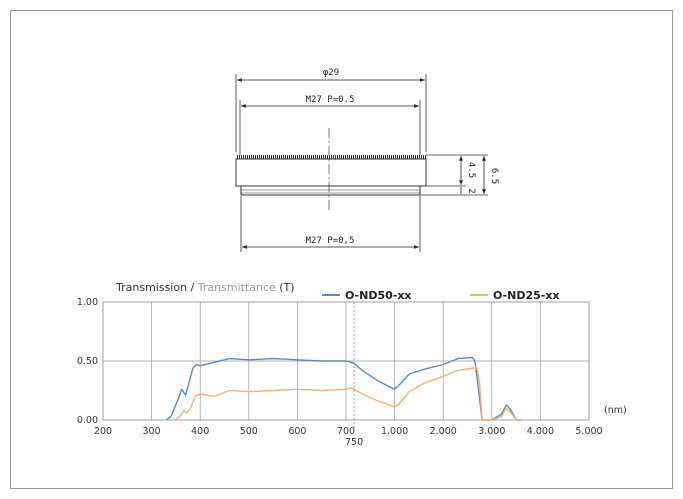 The image size is (683, 499). I want to click on chart-legend: O-ND50-xx O-ND25-xx, so click(441, 295).